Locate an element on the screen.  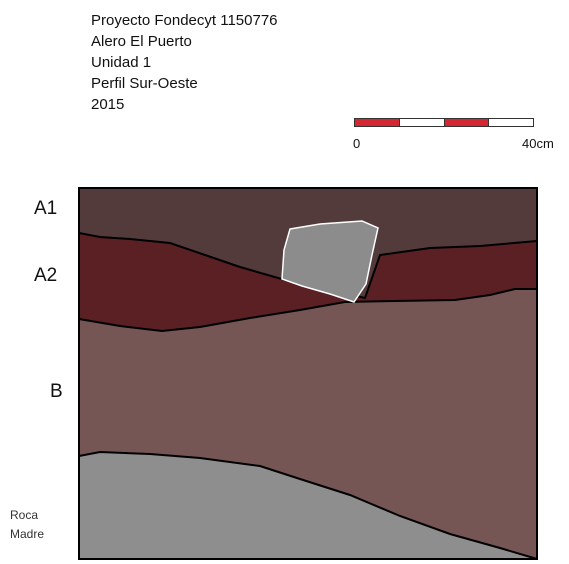
scale-min-label: 0 is located at coordinates (357, 143).